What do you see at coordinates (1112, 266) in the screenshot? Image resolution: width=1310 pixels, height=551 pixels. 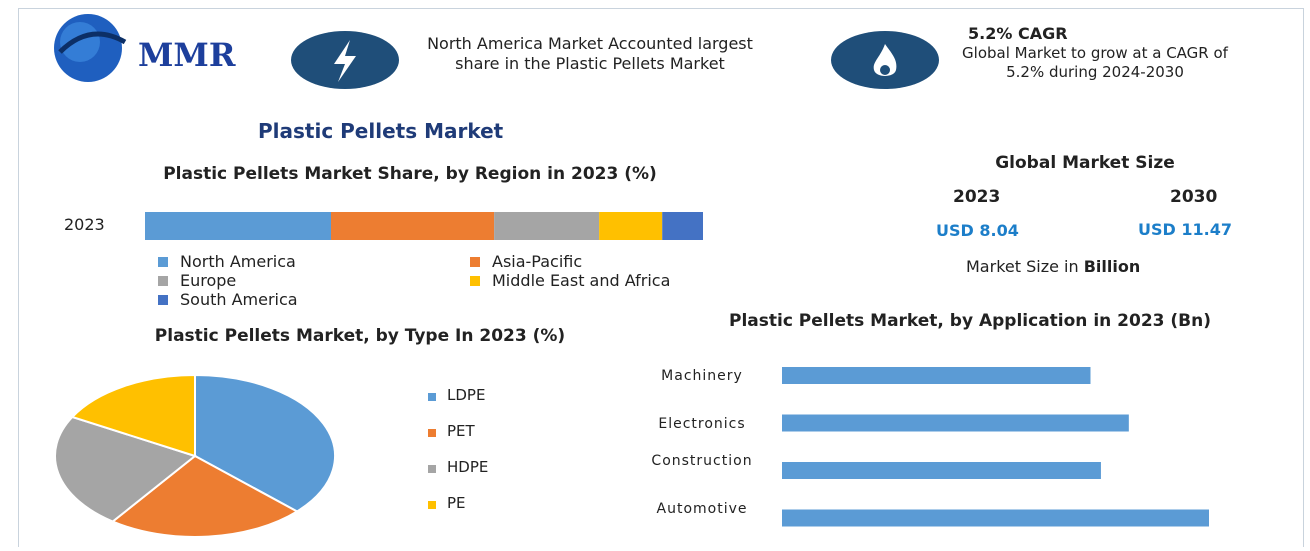 I see `unit: Billion` at bounding box center [1112, 266].